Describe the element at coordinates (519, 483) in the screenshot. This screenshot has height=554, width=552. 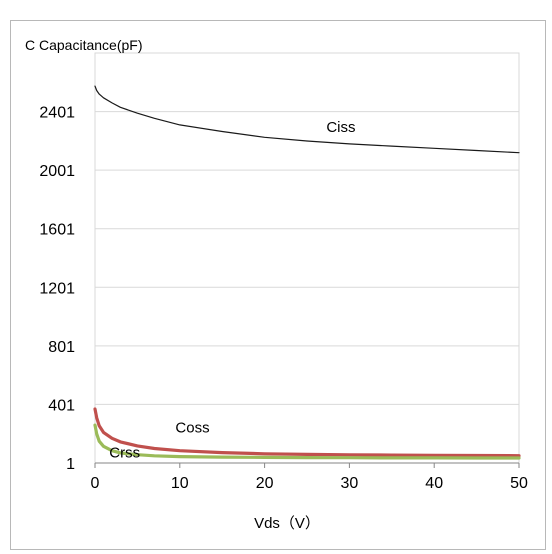
I see `x-tick-label: 50` at that location.